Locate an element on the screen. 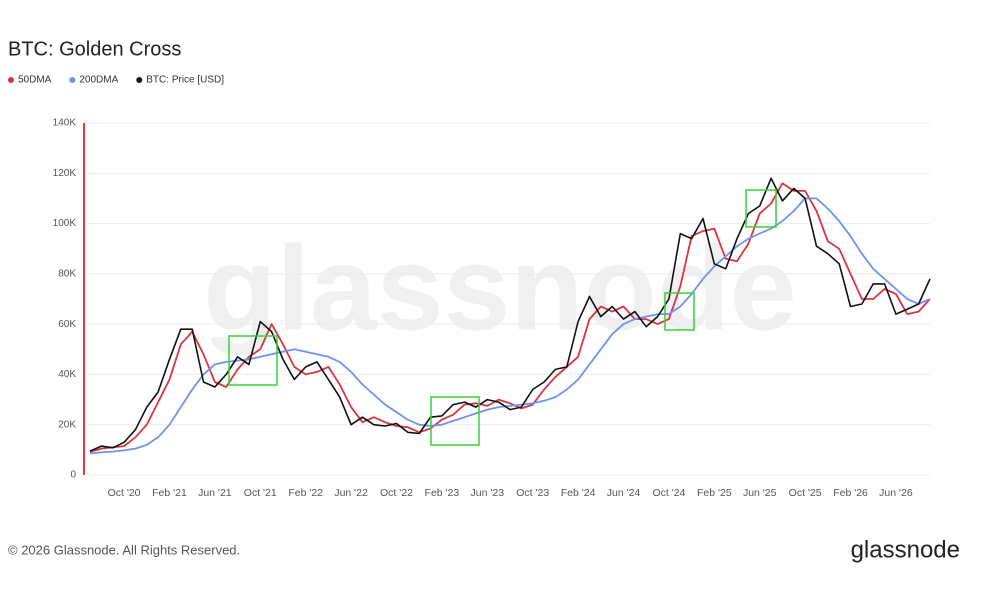  x-tick-label: Oct '23 is located at coordinates (532, 493).